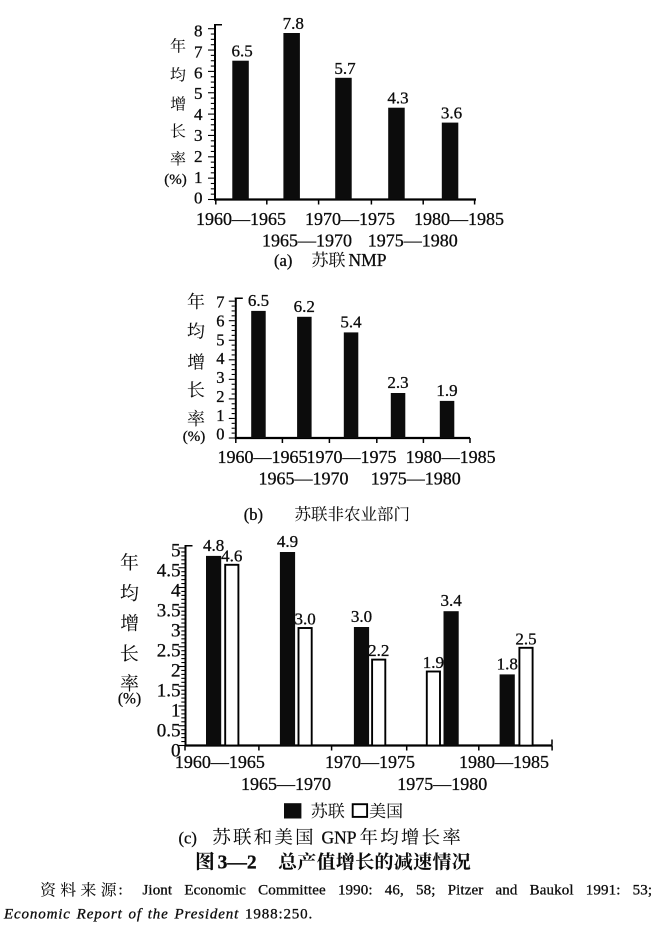 This screenshot has height=930, width=660. I want to click on svg-text: 1.5, so click(169, 691).